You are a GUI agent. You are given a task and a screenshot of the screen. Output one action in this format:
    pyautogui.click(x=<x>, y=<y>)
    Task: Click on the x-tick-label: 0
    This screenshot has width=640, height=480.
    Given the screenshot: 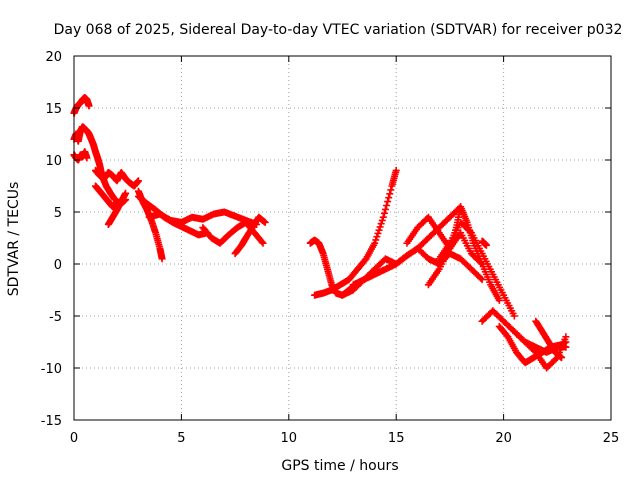 What is the action you would take?
    pyautogui.click(x=74, y=438)
    